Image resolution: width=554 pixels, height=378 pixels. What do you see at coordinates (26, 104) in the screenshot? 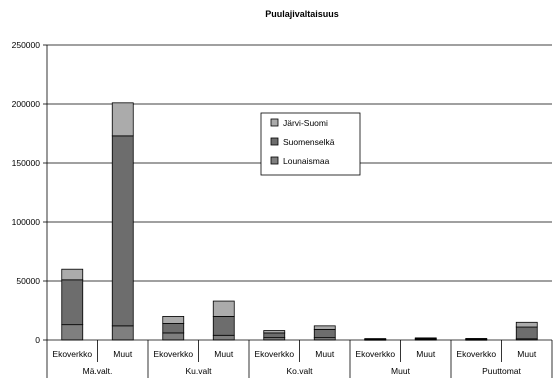
I see `y-tick-label: 200000` at bounding box center [26, 104].